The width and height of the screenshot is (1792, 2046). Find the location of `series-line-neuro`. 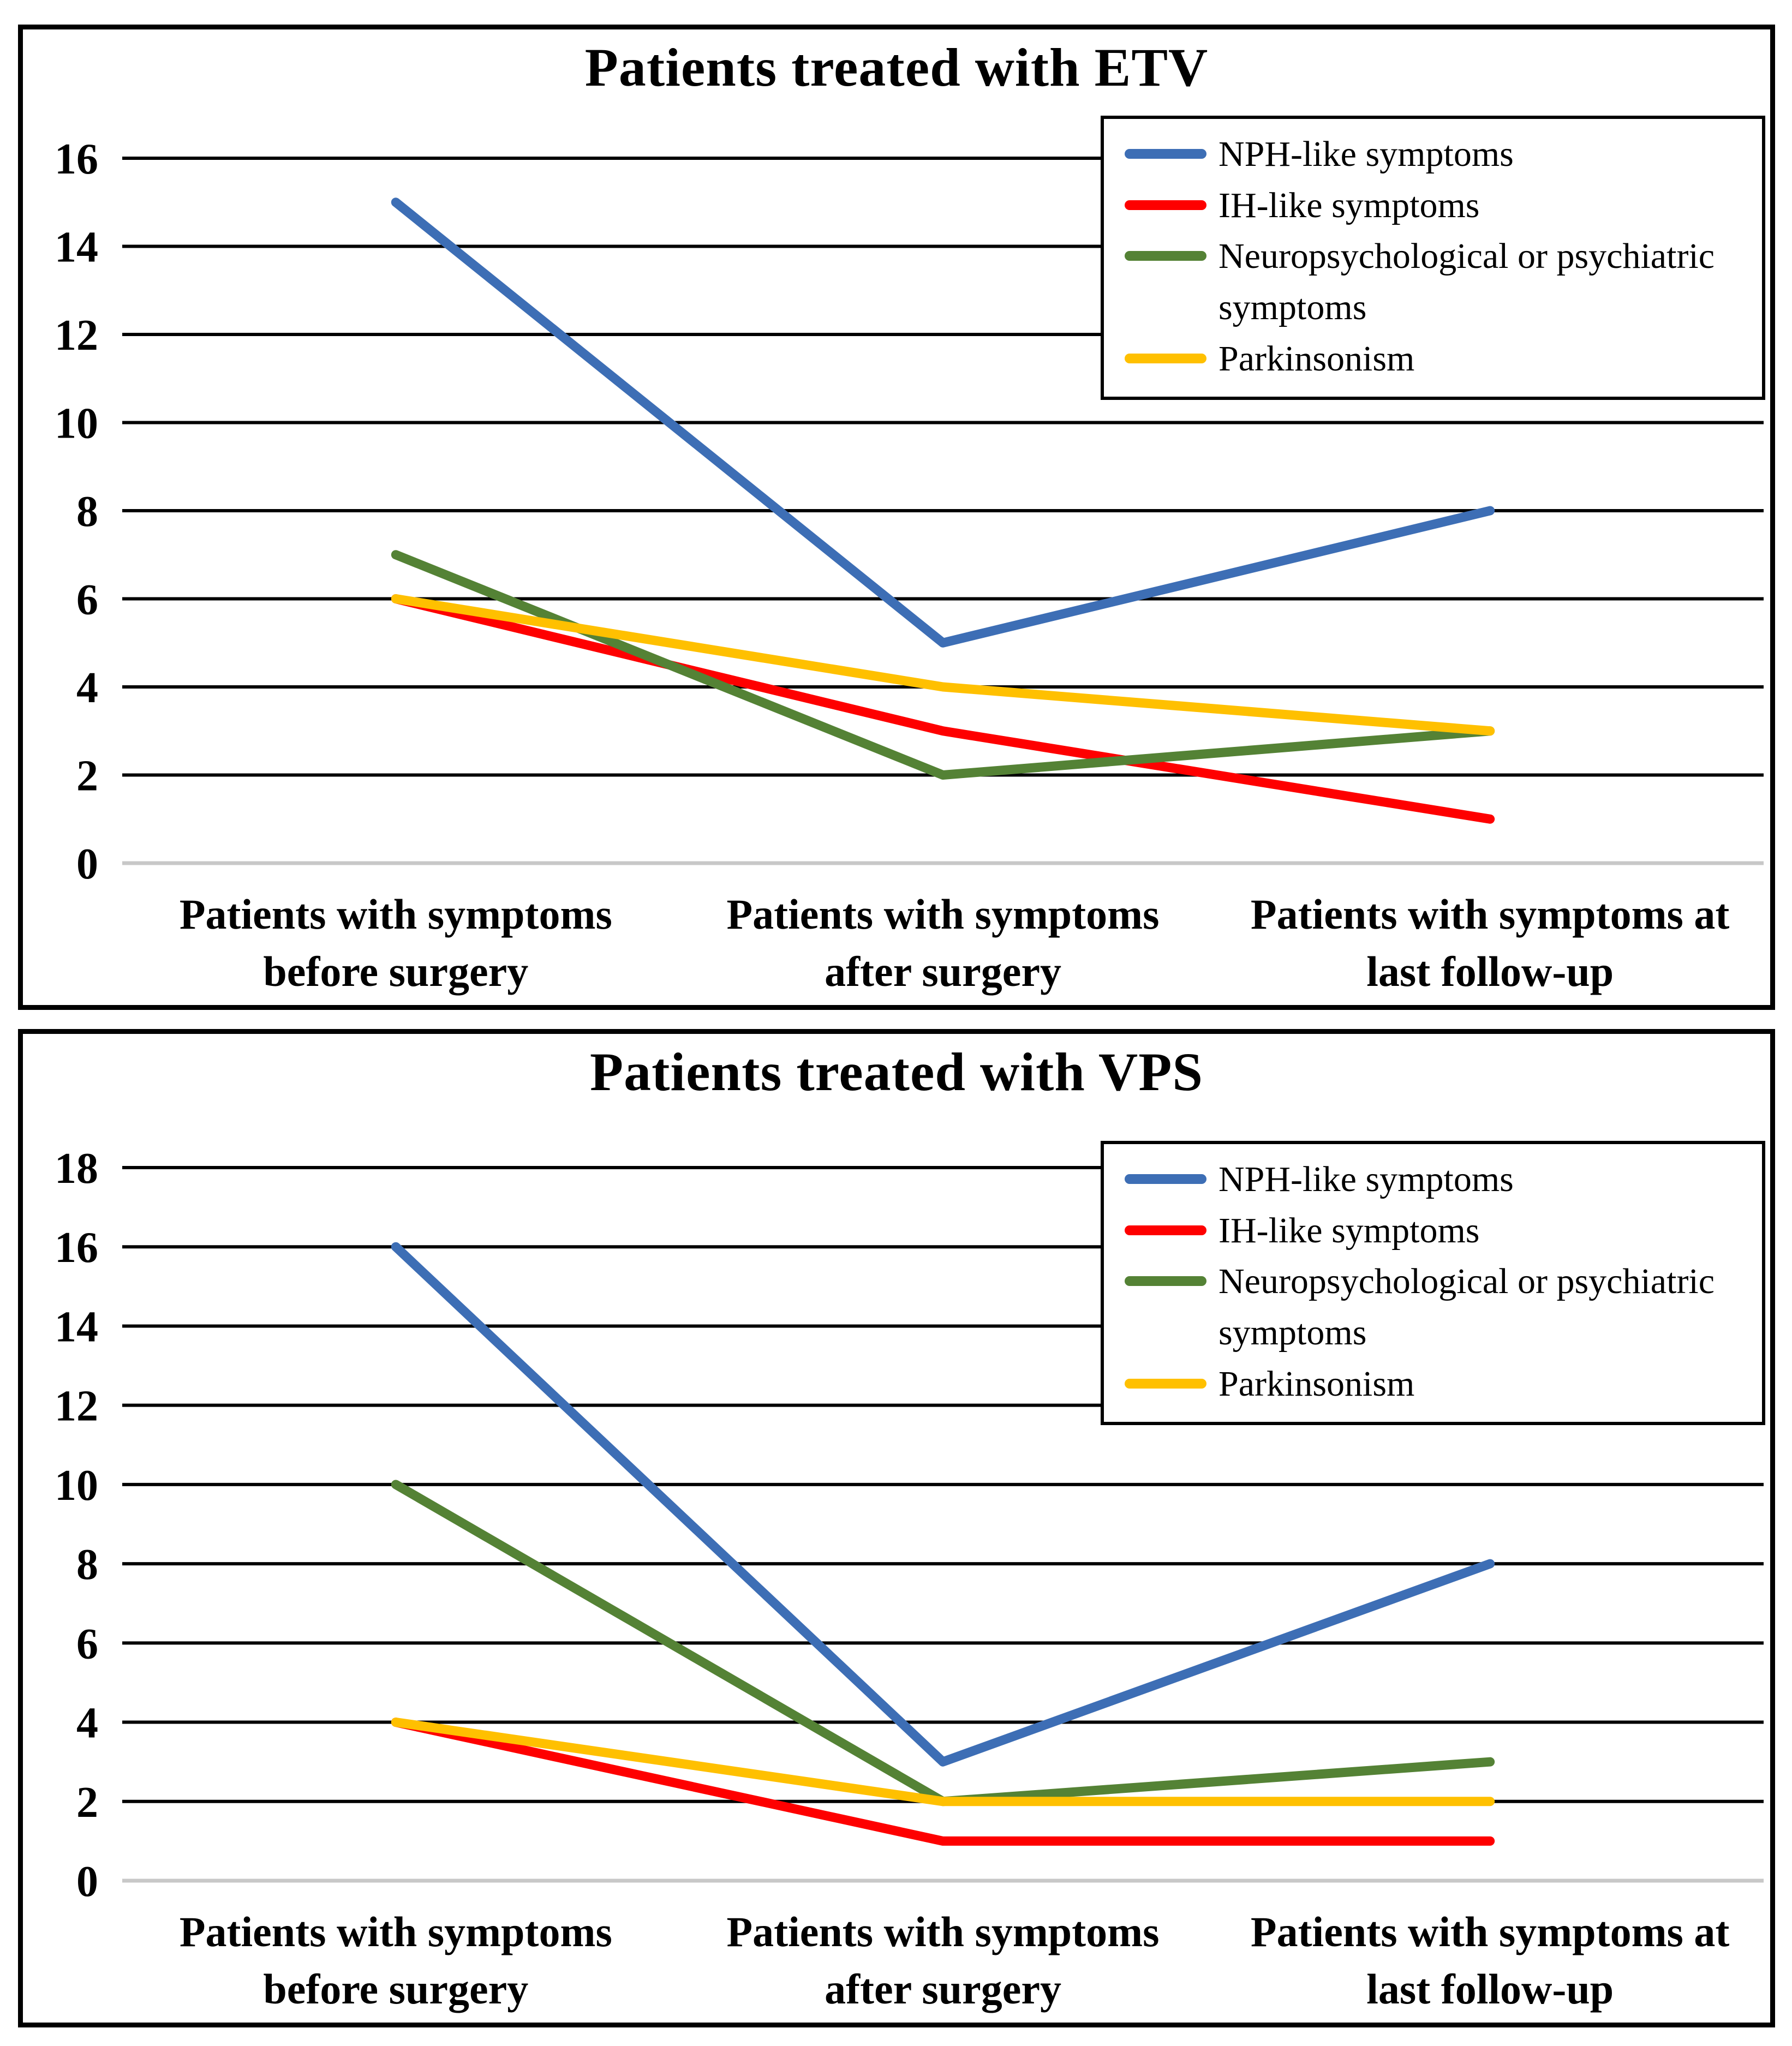

series-line-neuro is located at coordinates (943, 665).